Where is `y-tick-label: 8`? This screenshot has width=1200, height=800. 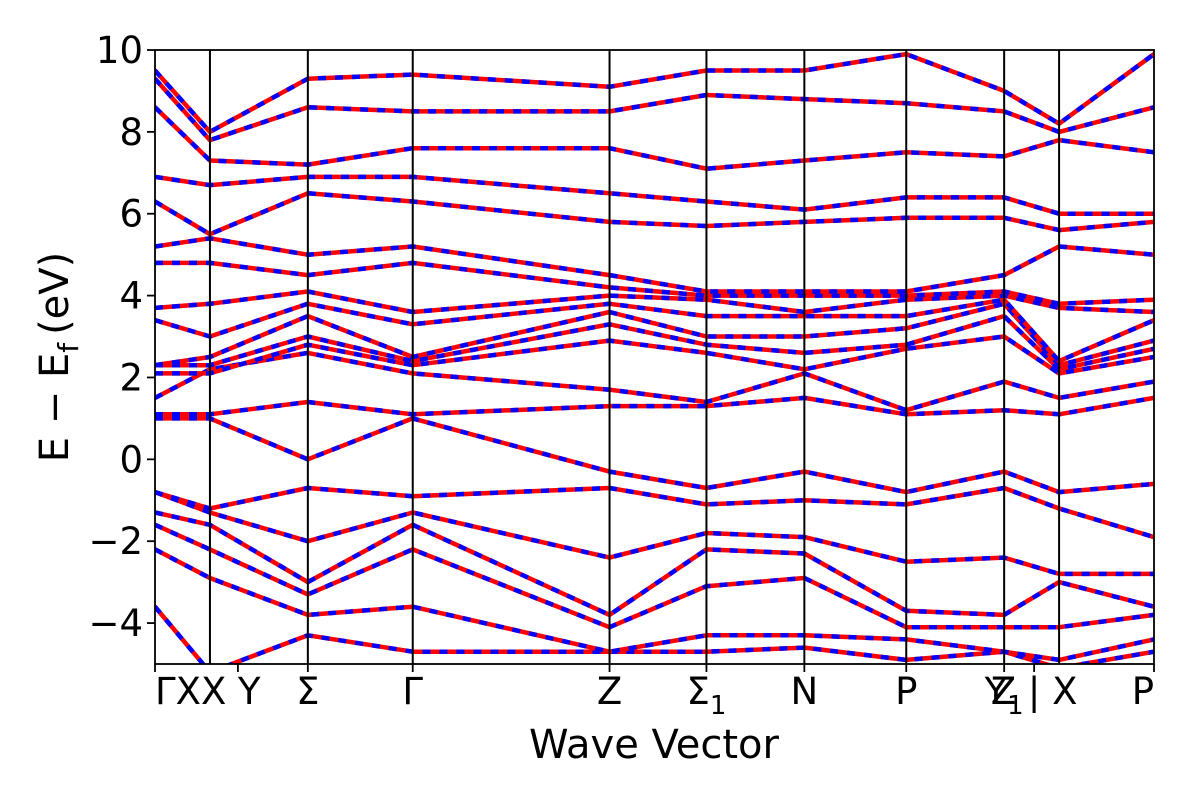 y-tick-label: 8 is located at coordinates (131, 132).